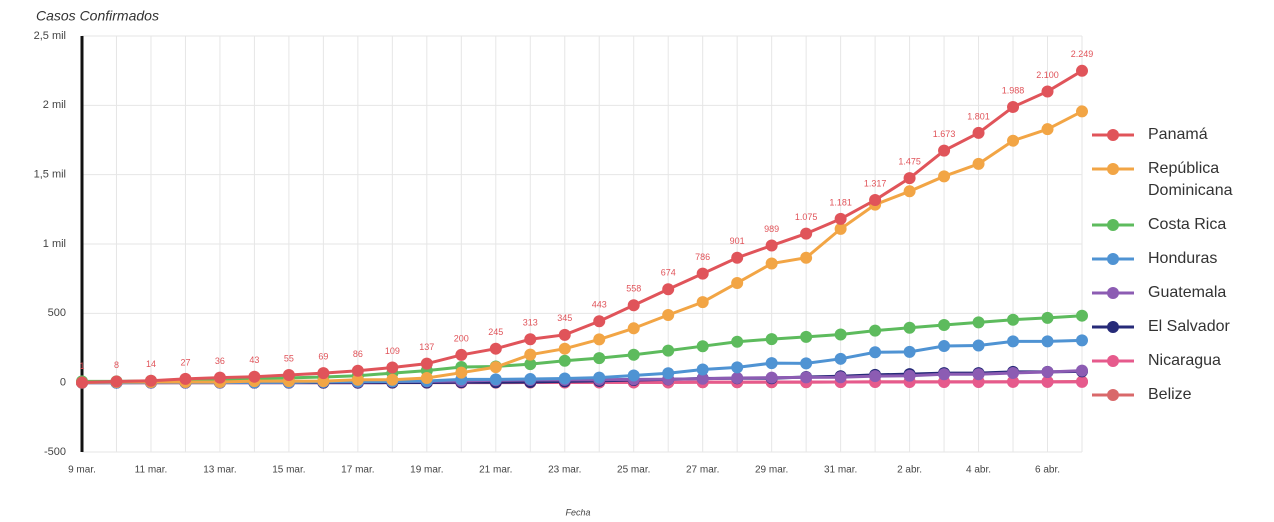  Describe the element at coordinates (254, 360) in the screenshot. I see `data-label: 43` at that location.